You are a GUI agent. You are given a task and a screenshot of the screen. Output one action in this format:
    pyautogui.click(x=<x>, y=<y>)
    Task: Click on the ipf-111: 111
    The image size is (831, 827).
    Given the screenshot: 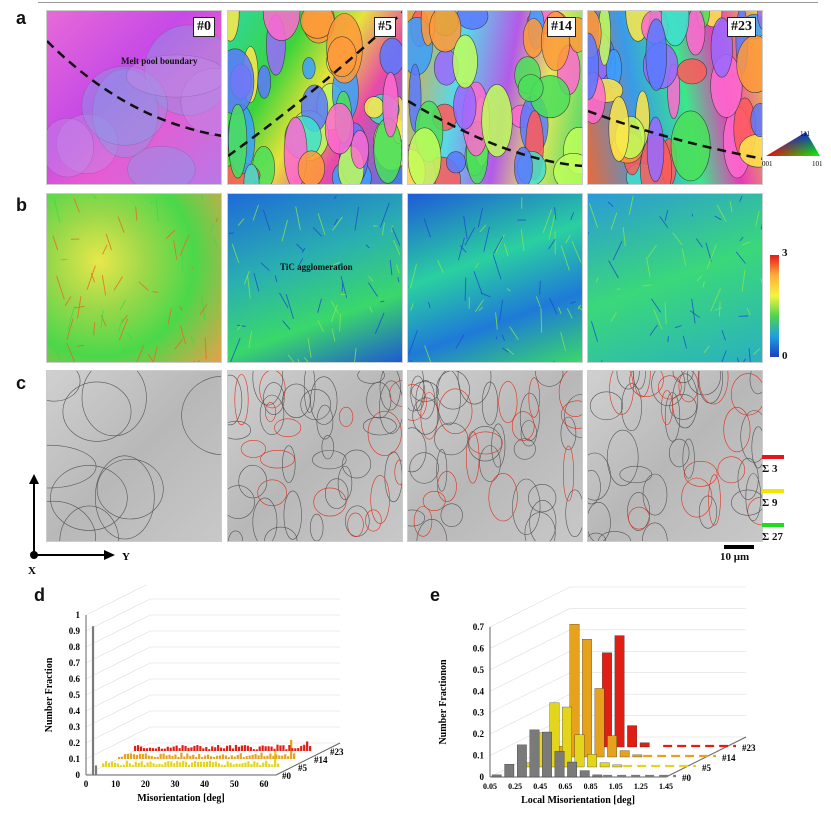 What is the action you would take?
    pyautogui.click(x=805, y=134)
    